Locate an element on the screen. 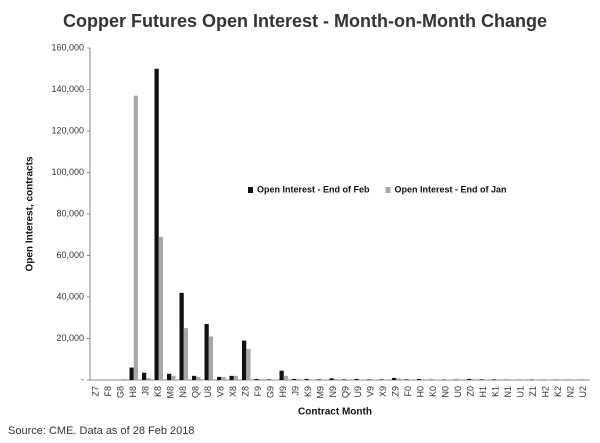  y-tick-label: 60,000 is located at coordinates (70, 255).